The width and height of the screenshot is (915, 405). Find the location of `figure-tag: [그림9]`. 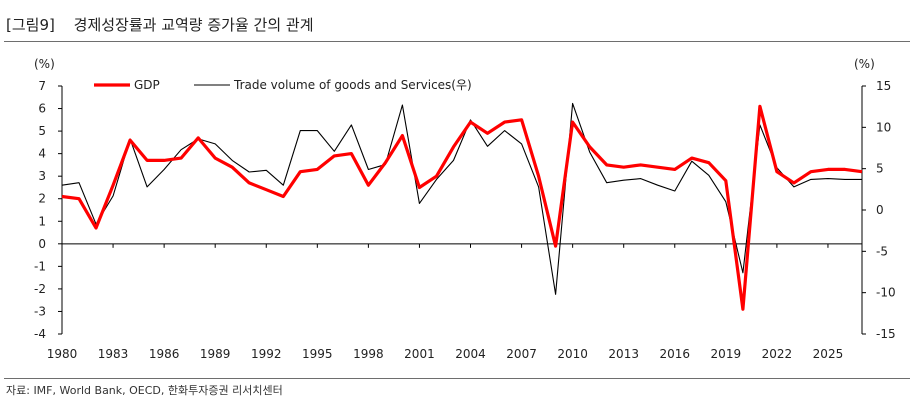

figure-tag: [그림9] is located at coordinates (30, 25).